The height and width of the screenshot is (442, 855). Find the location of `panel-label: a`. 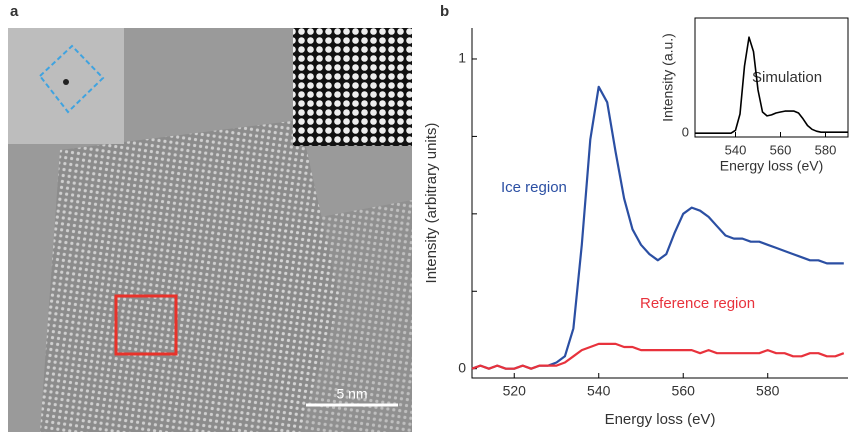

panel-label: a is located at coordinates (14, 11).